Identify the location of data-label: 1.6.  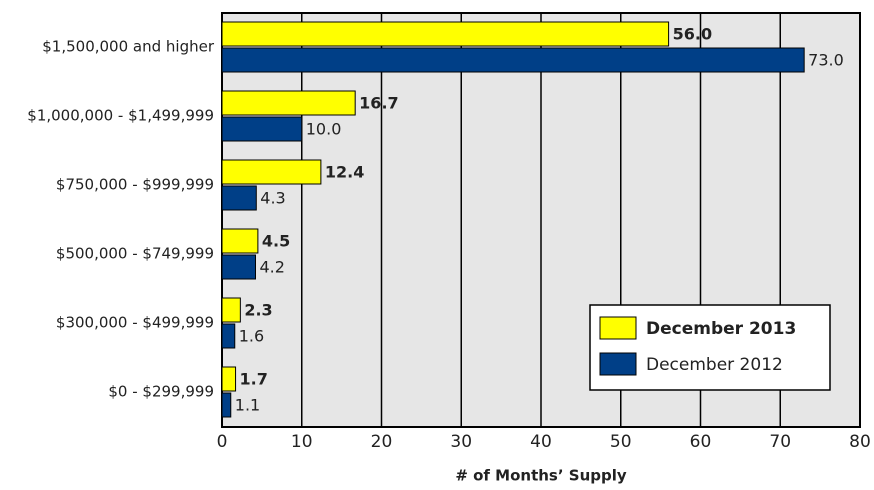
(251, 336).